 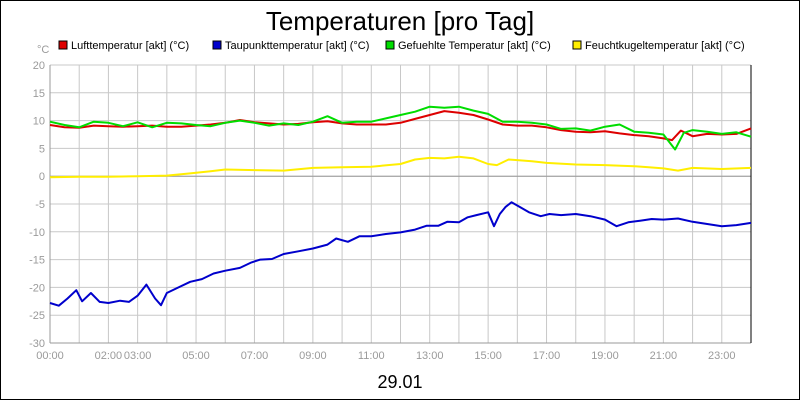 What do you see at coordinates (488, 356) in the screenshot?
I see `x-tick-label: 15:00` at bounding box center [488, 356].